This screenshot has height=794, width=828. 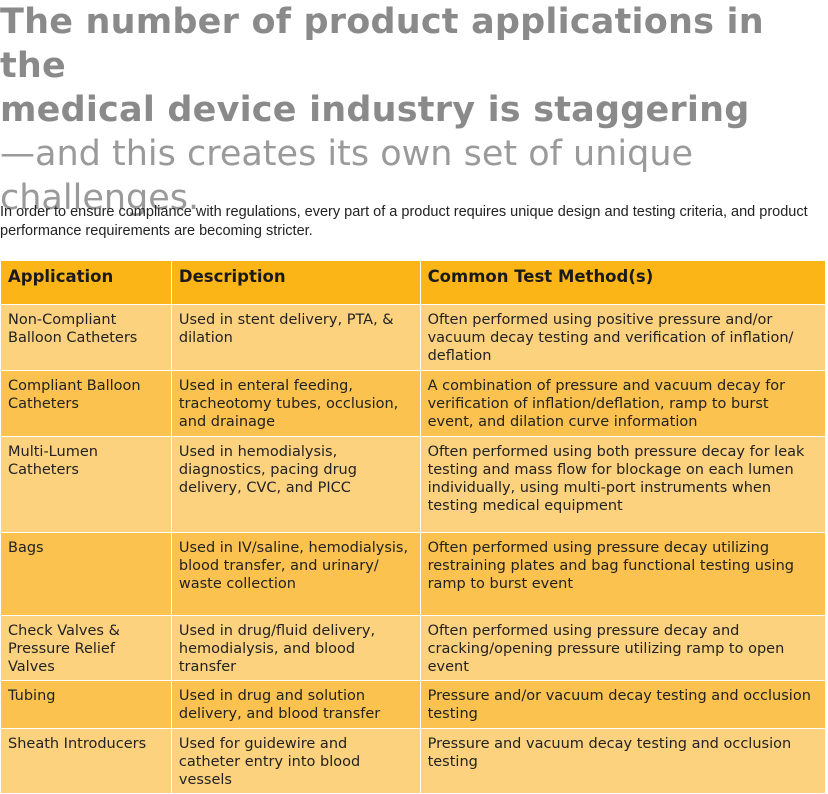 What do you see at coordinates (295, 337) in the screenshot?
I see `cell-description: Used in stent delivery, PTA, & dilation` at bounding box center [295, 337].